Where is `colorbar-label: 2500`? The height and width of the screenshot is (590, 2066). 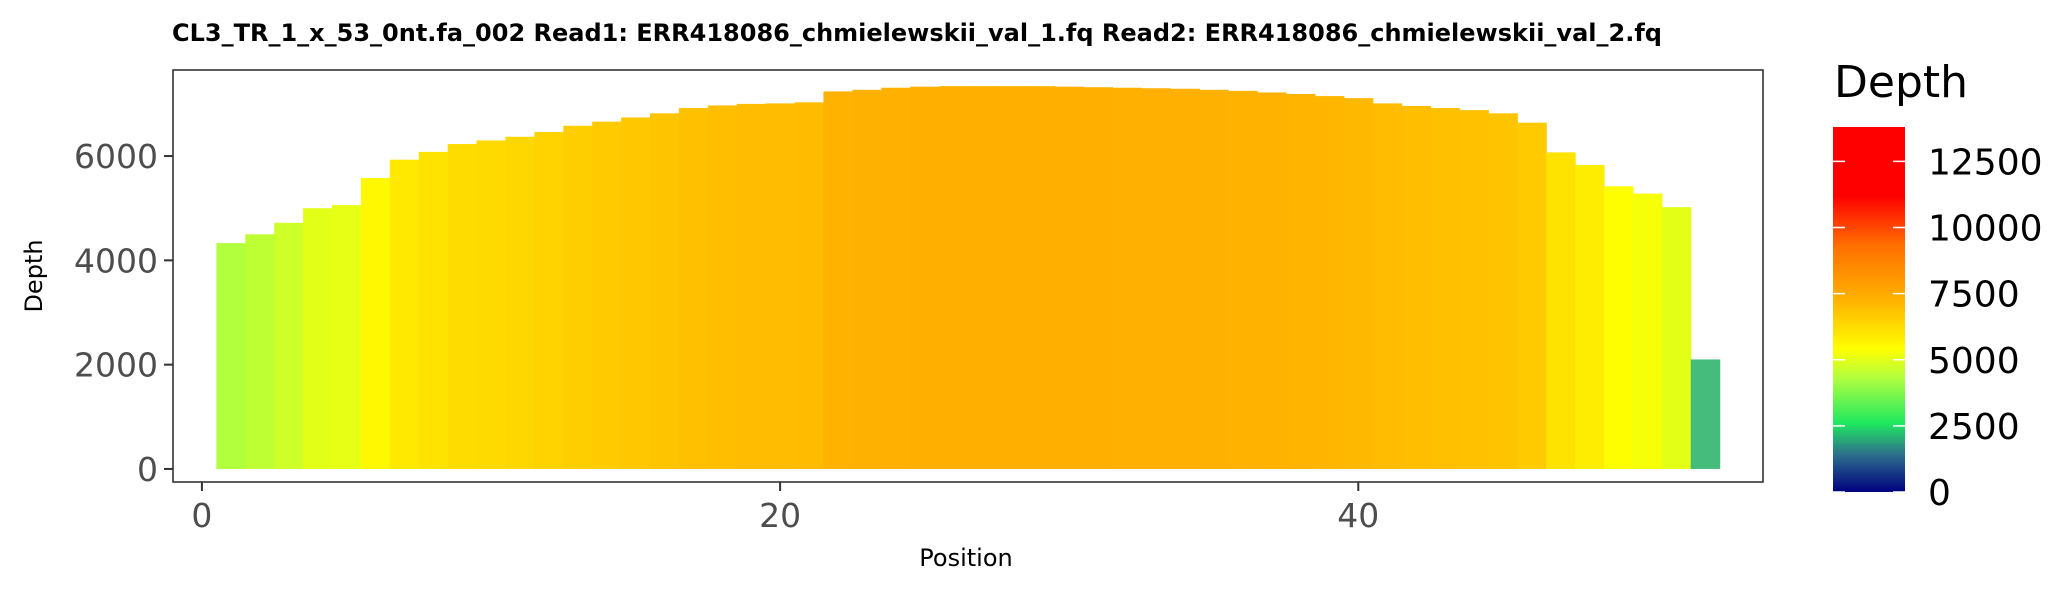
colorbar-label: 2500 is located at coordinates (1974, 427).